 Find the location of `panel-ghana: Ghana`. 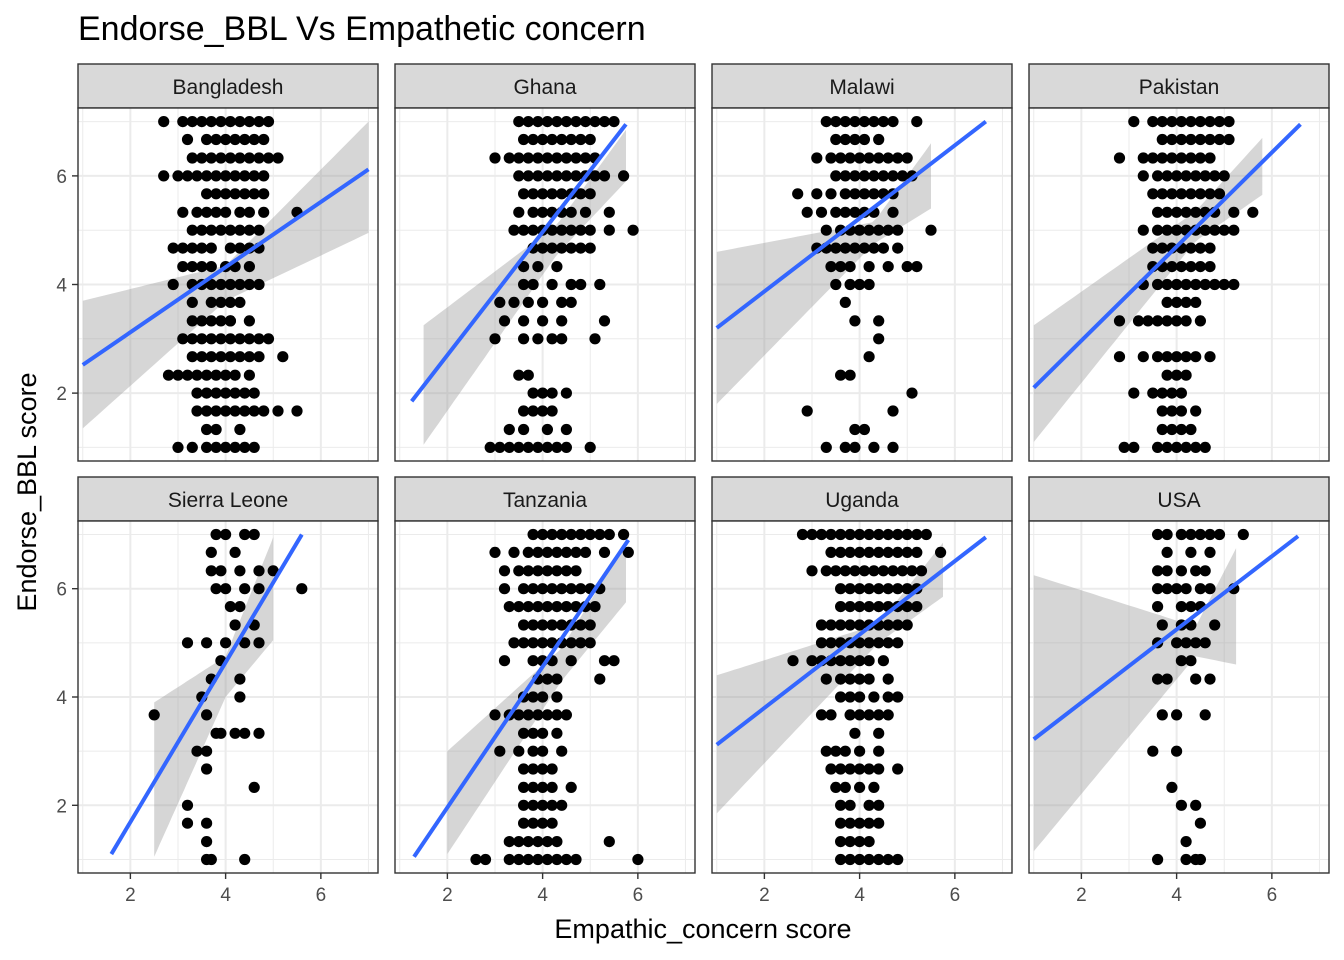

panel-ghana: Ghana is located at coordinates (545, 262).